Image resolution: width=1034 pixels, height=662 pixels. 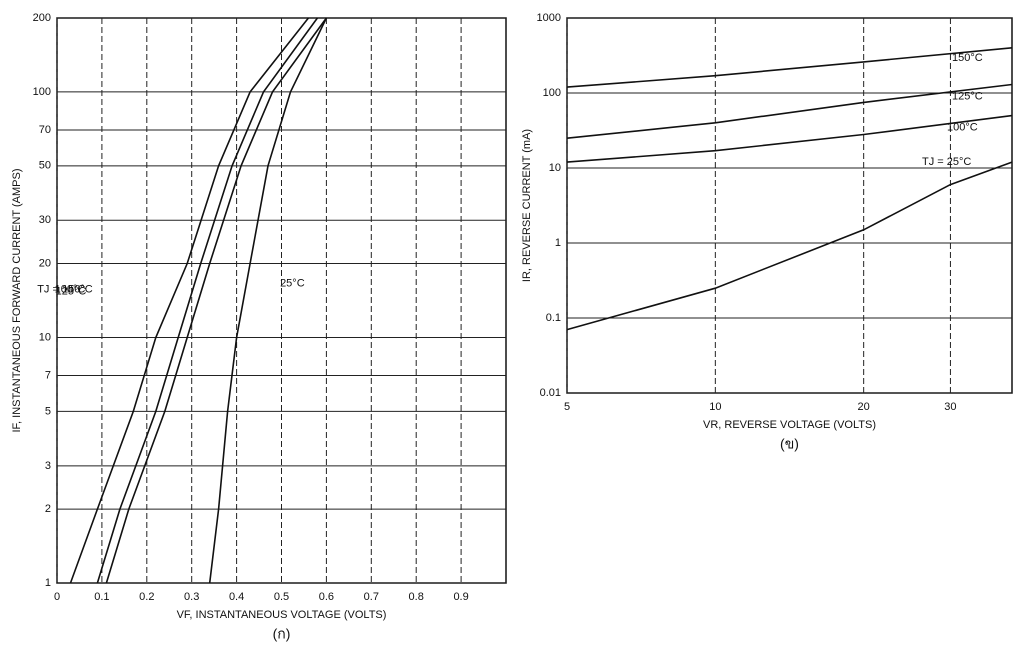 What do you see at coordinates (326, 597) in the screenshot?
I see `x-tick-label: 0.6` at bounding box center [326, 597].